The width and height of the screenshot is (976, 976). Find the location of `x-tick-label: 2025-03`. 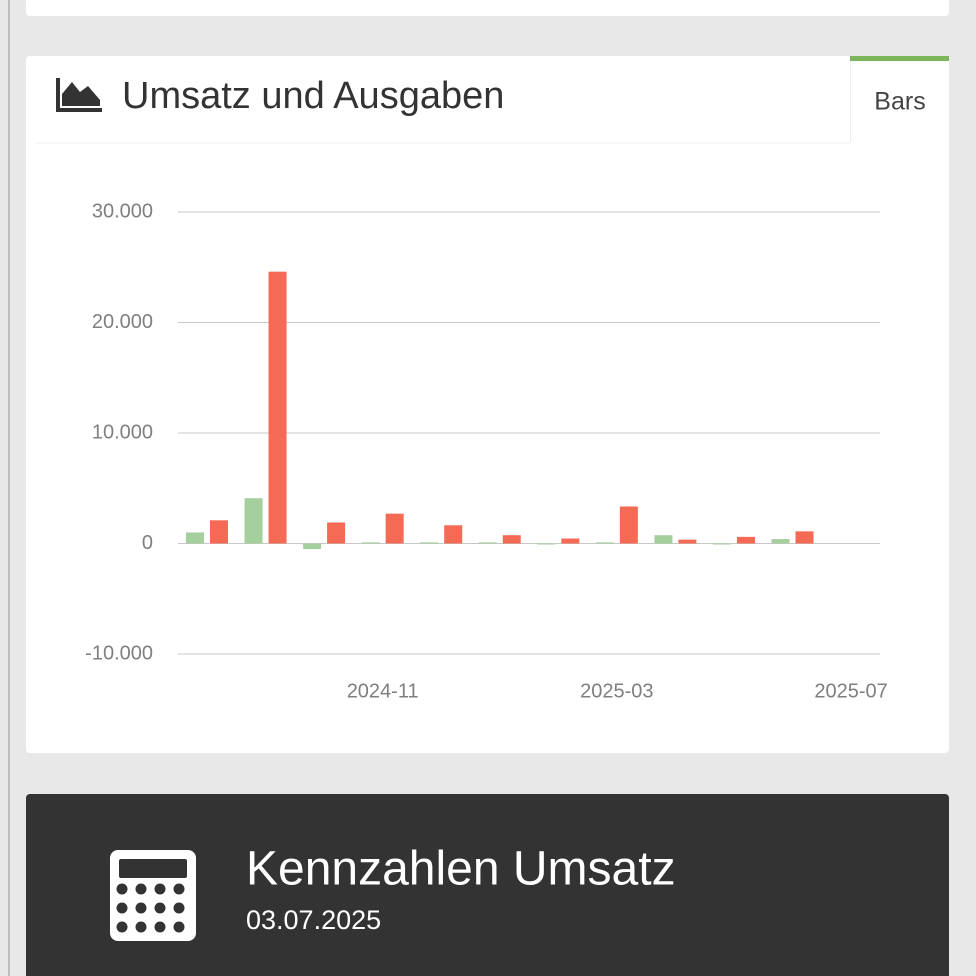

x-tick-label: 2025-03 is located at coordinates (616, 691).